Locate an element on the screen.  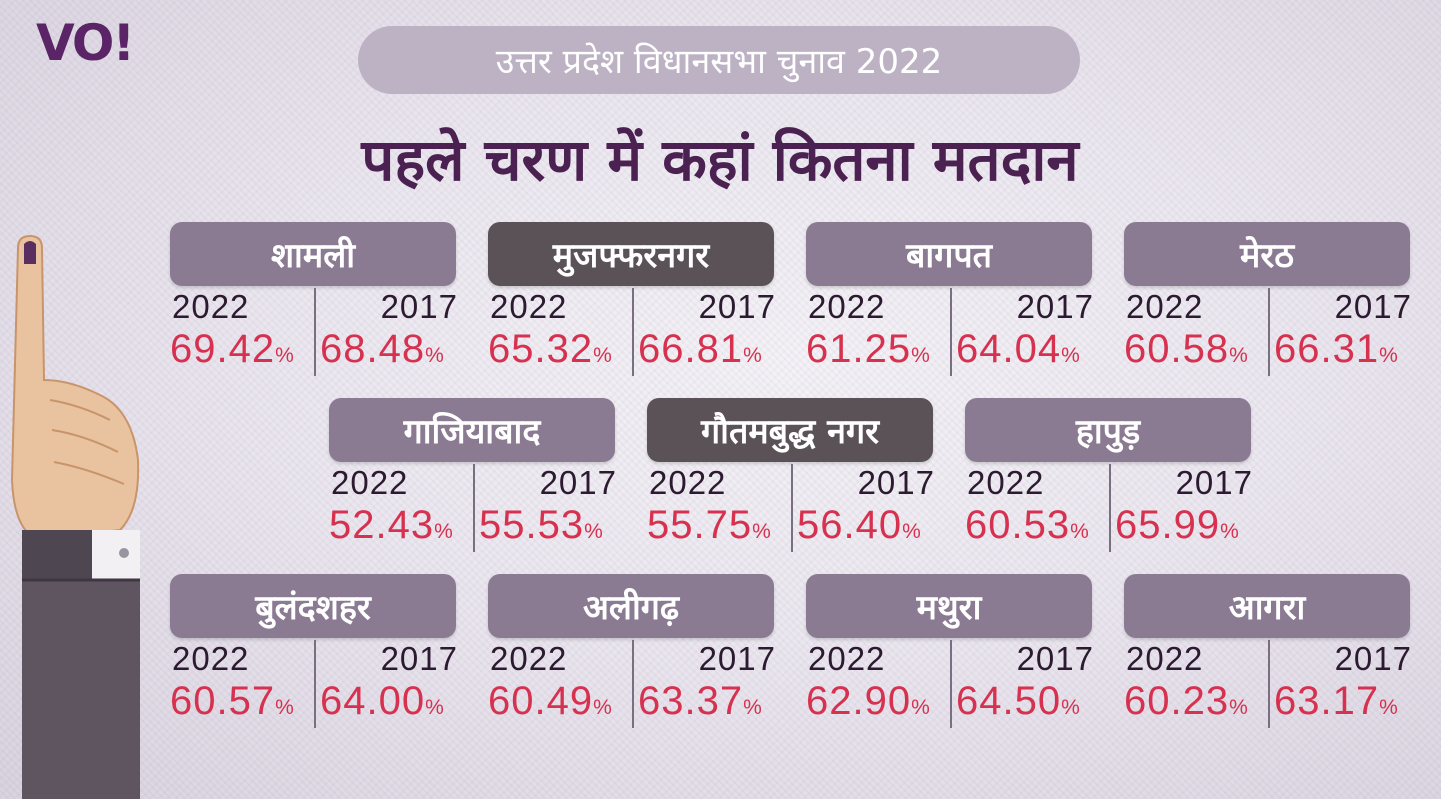
turnout-2022: 60.23% is located at coordinates (1186, 701).